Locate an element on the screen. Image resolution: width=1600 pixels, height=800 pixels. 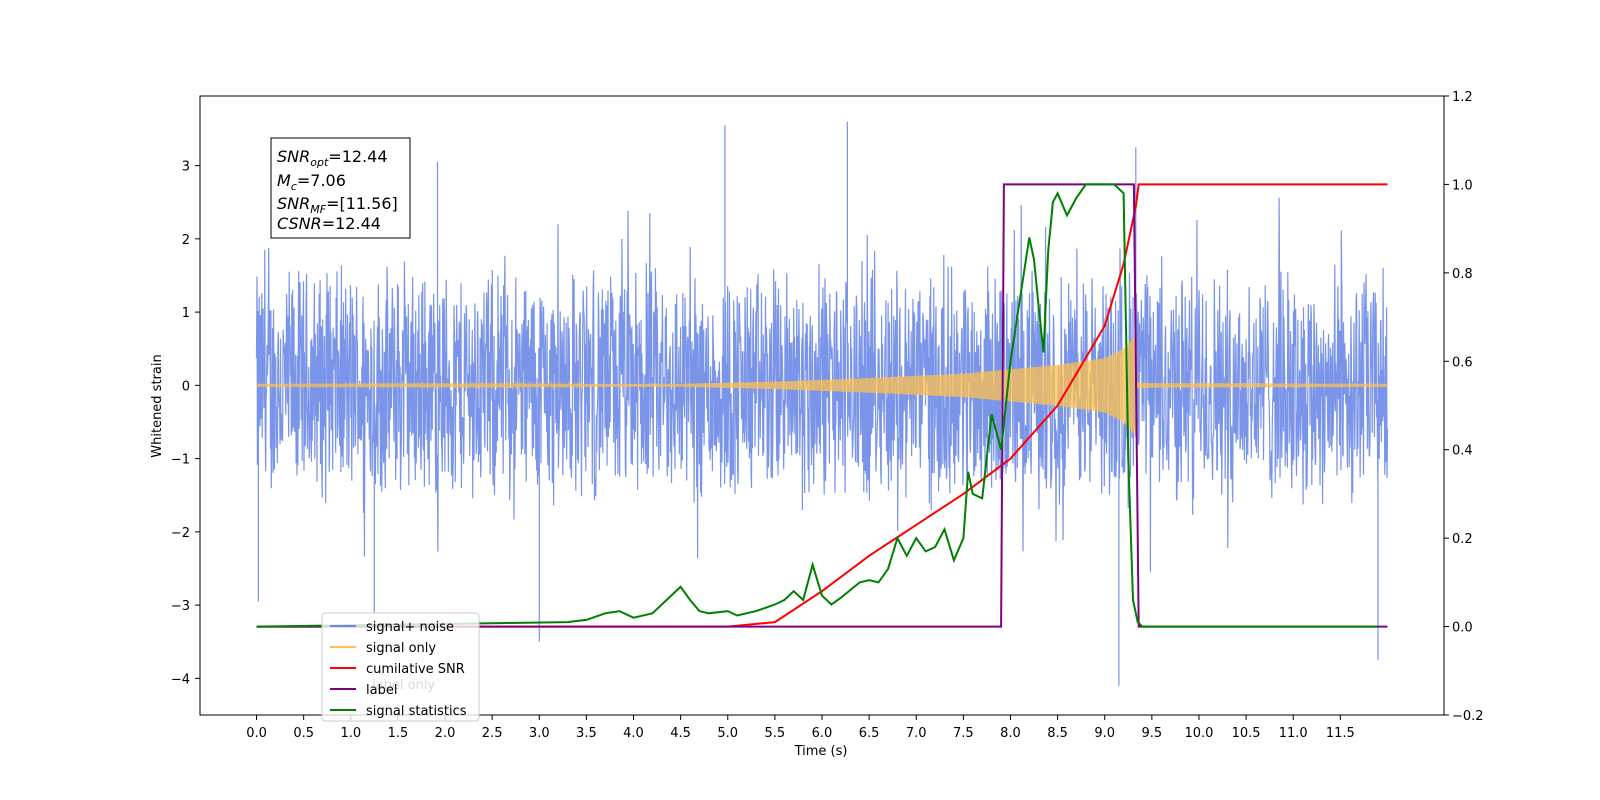
y2-tick-label: −0.2 is located at coordinates (1468, 716).